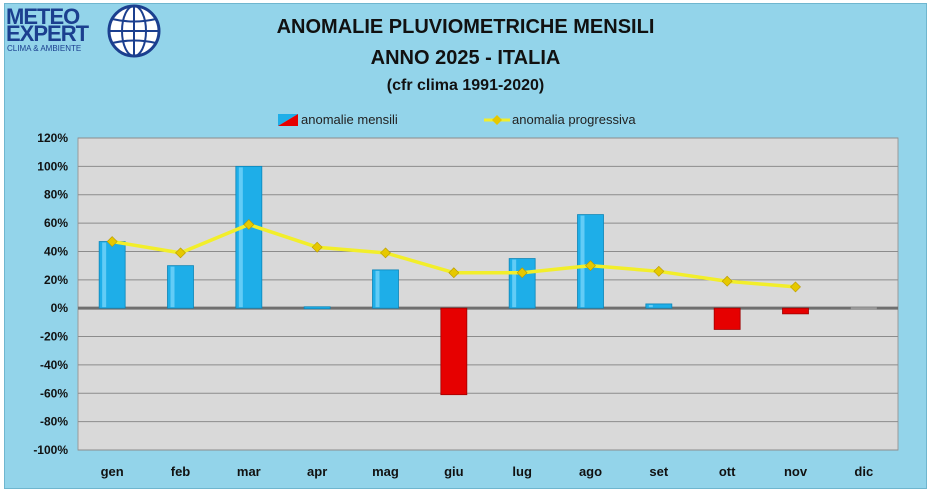  I want to click on y-tick-label: 120%, so click(52, 138).